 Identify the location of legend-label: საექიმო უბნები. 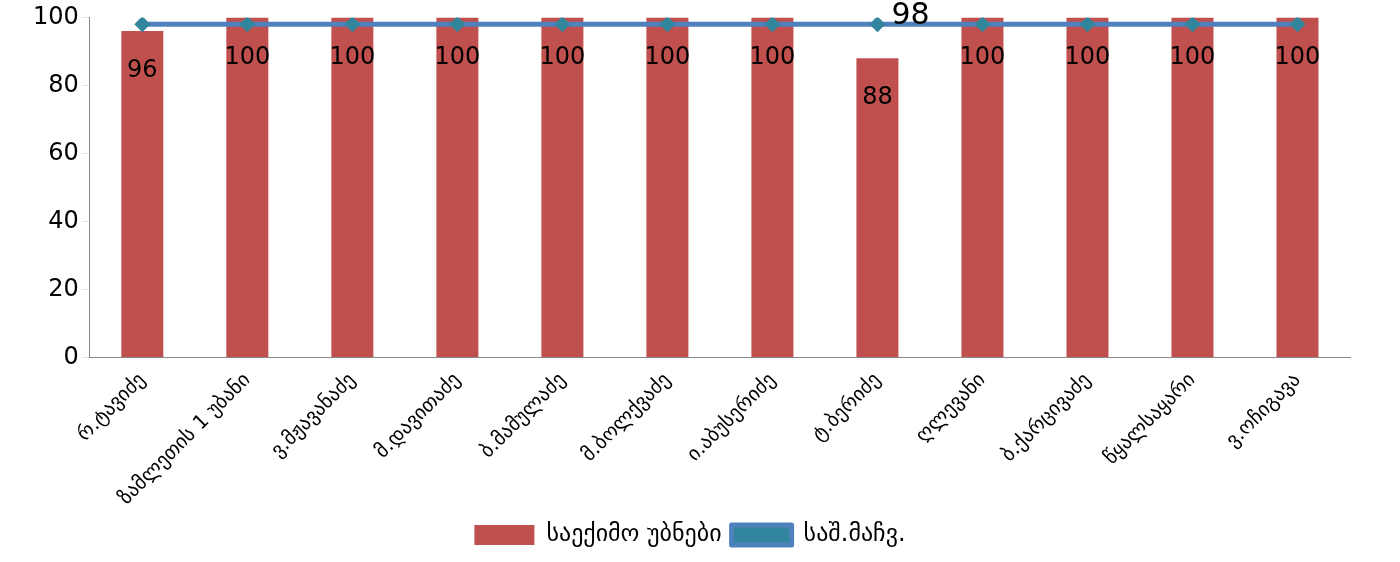
(634, 533).